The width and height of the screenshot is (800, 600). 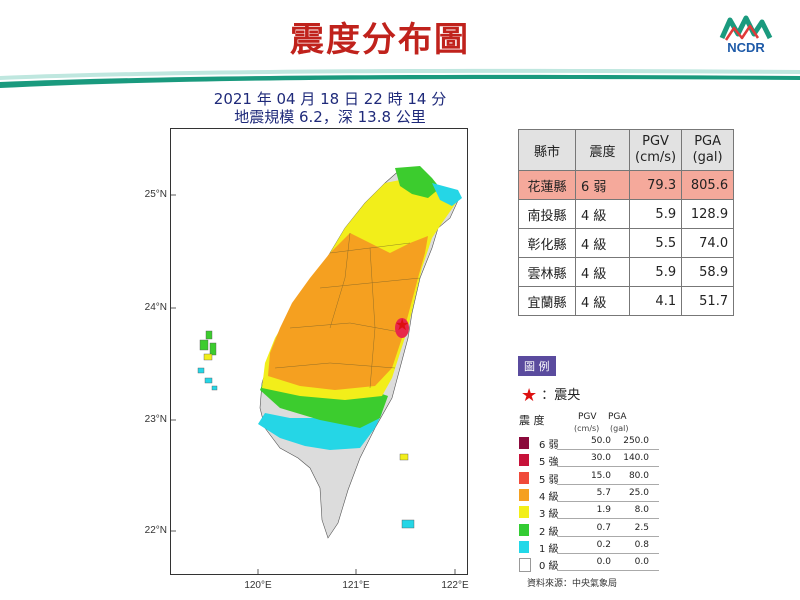 I want to click on y-tick-label: 22°N, so click(x=155, y=530).